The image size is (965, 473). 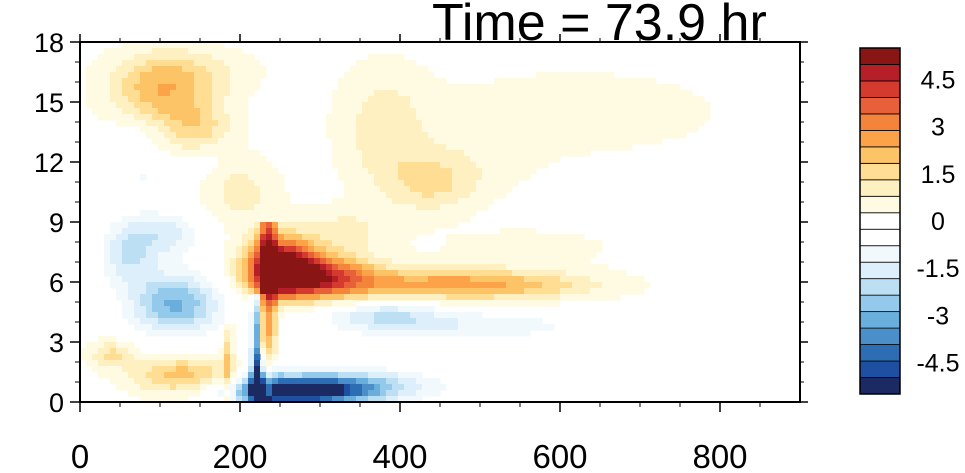 What do you see at coordinates (49, 103) in the screenshot?
I see `y-tick-label: 15` at bounding box center [49, 103].